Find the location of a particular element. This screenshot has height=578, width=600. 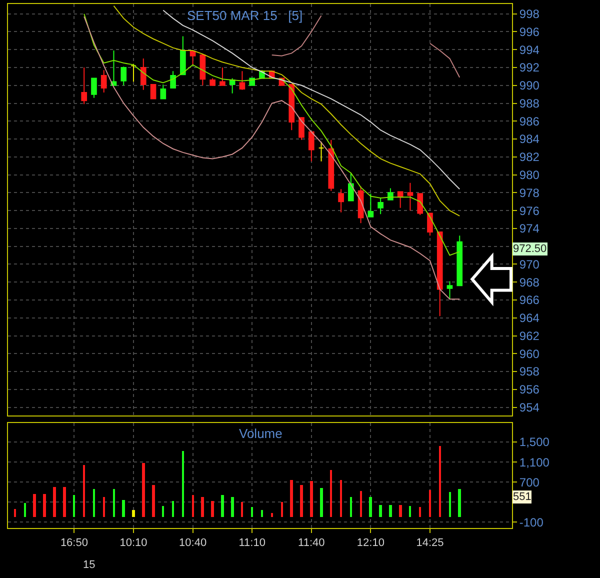

y-tick-label: 990 is located at coordinates (529, 85).